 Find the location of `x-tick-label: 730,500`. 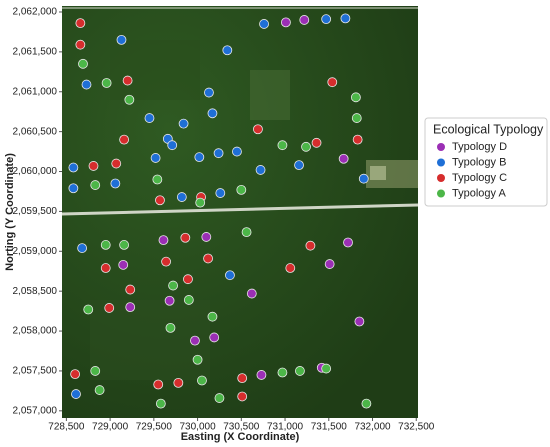

x-tick-label: 730,500 is located at coordinates (241, 427).